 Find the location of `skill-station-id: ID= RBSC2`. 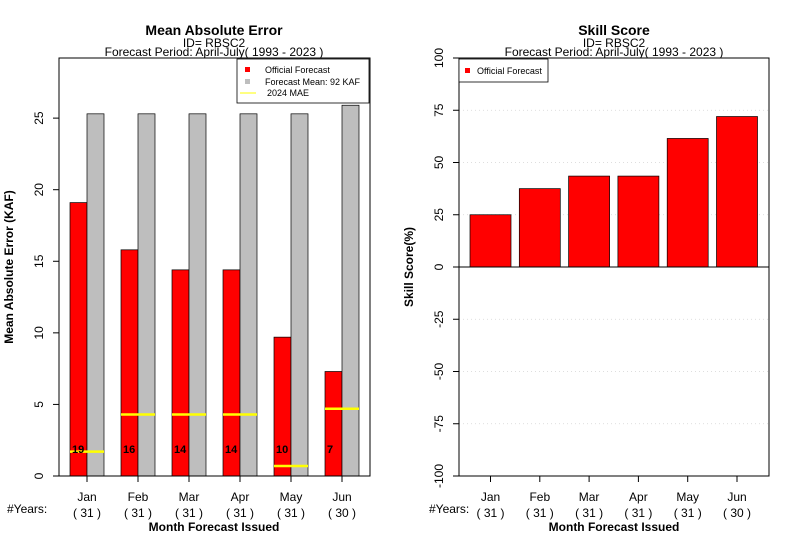

skill-station-id: ID= RBSC2 is located at coordinates (614, 43).